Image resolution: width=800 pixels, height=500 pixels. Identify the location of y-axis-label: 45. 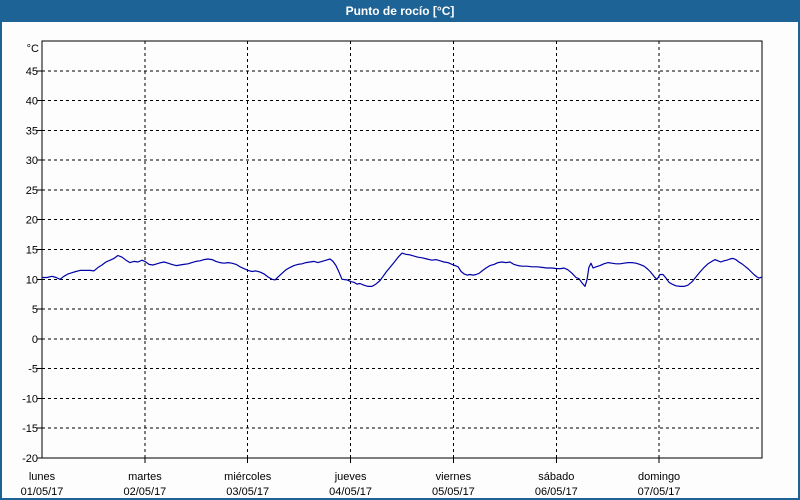
(32, 72).